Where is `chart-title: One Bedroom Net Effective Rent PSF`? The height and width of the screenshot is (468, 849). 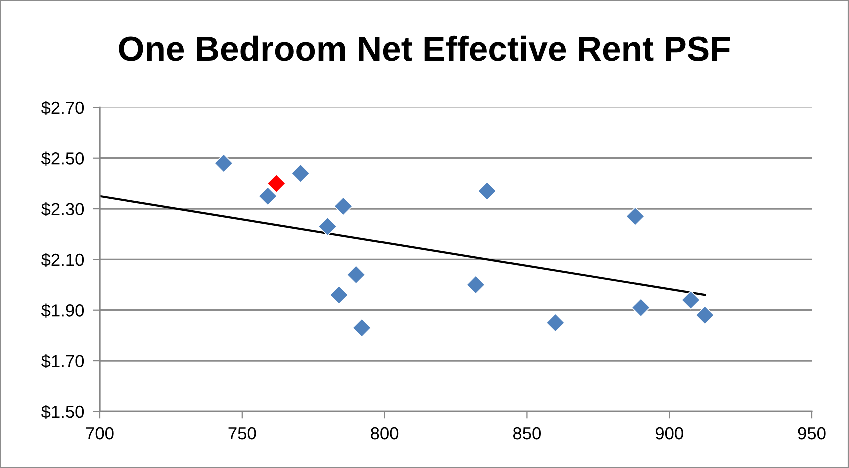
chart-title: One Bedroom Net Effective Rent PSF is located at coordinates (424, 49).